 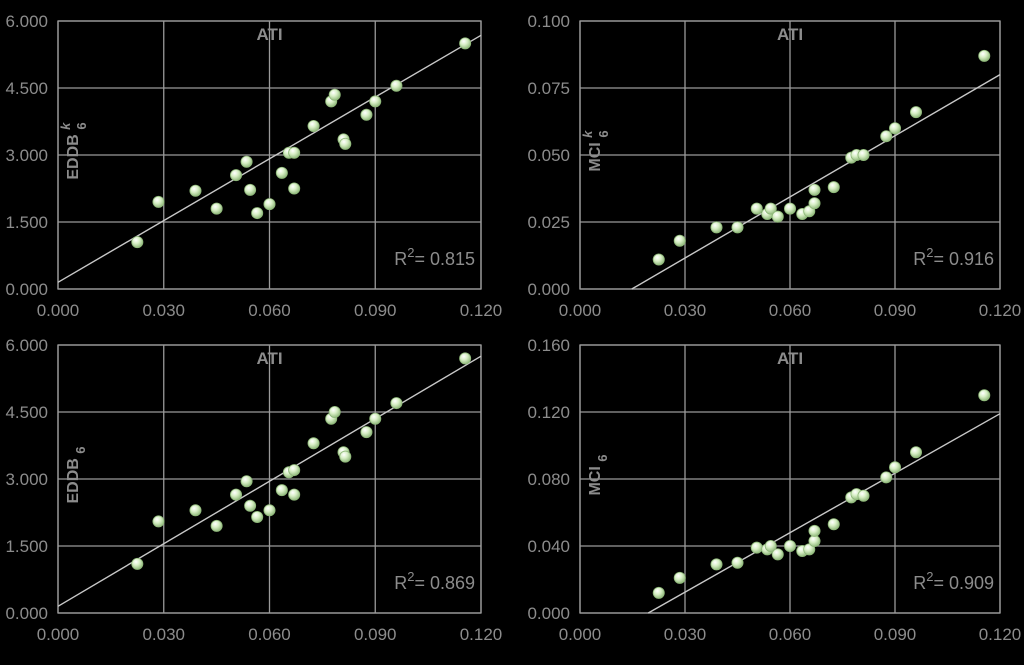 I want to click on y-axis-label: MCI k6, so click(x=595, y=151).